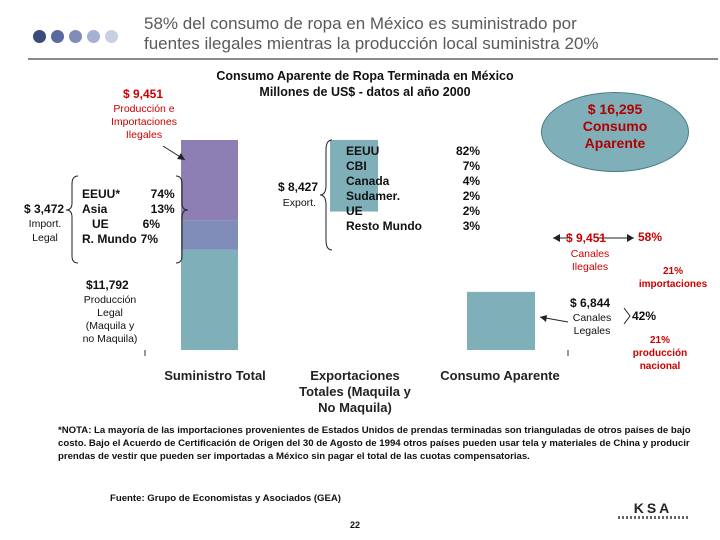 Image resolution: width=720 pixels, height=540 pixels. Describe the element at coordinates (644, 316) in the screenshot. I see `canal-legal-pct: 42%` at that location.